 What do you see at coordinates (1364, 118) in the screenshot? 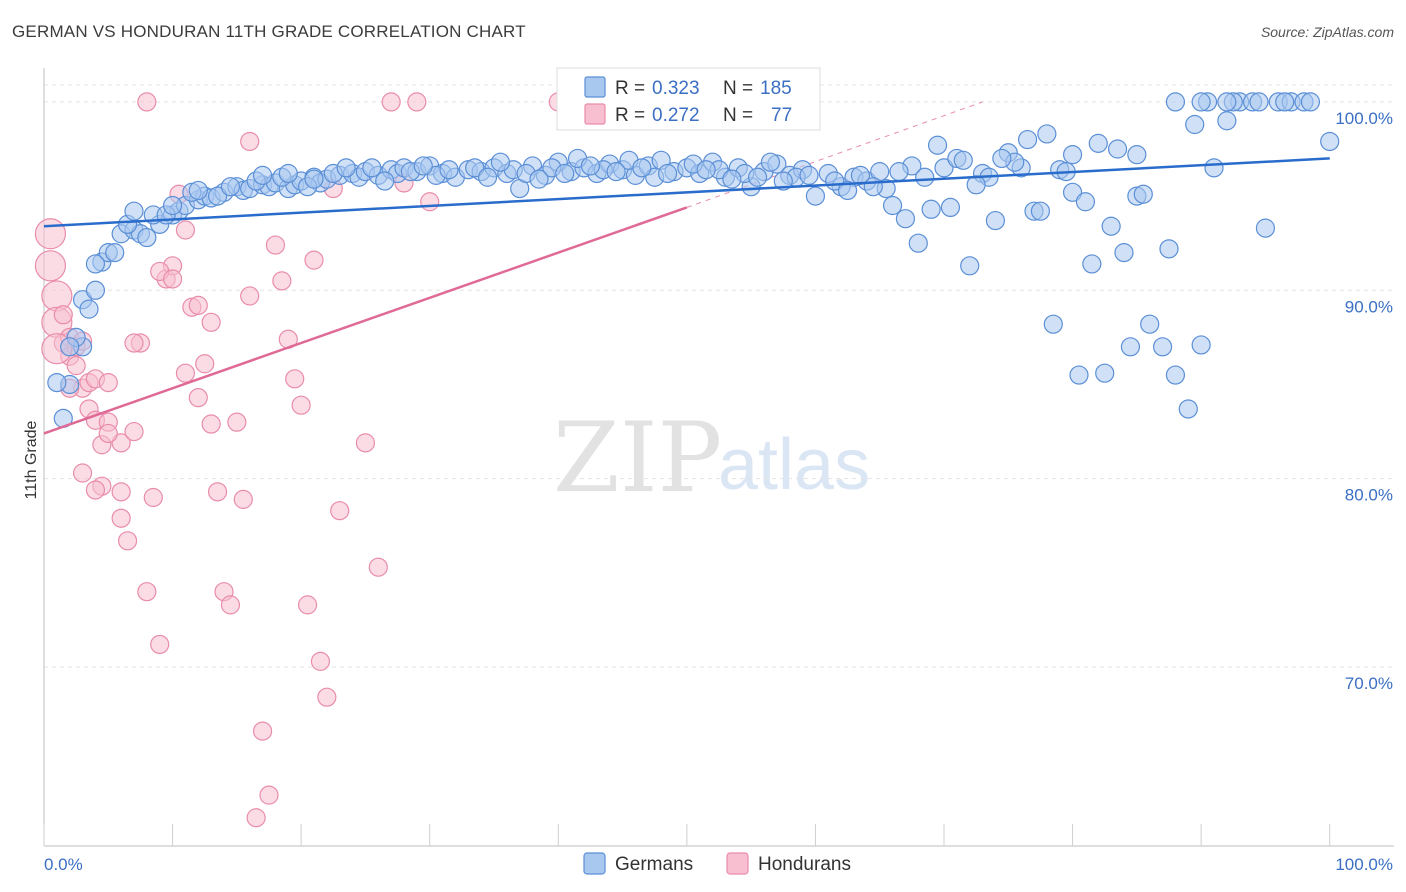
I see `y-tick-label-3: 100.0%` at bounding box center [1364, 118].